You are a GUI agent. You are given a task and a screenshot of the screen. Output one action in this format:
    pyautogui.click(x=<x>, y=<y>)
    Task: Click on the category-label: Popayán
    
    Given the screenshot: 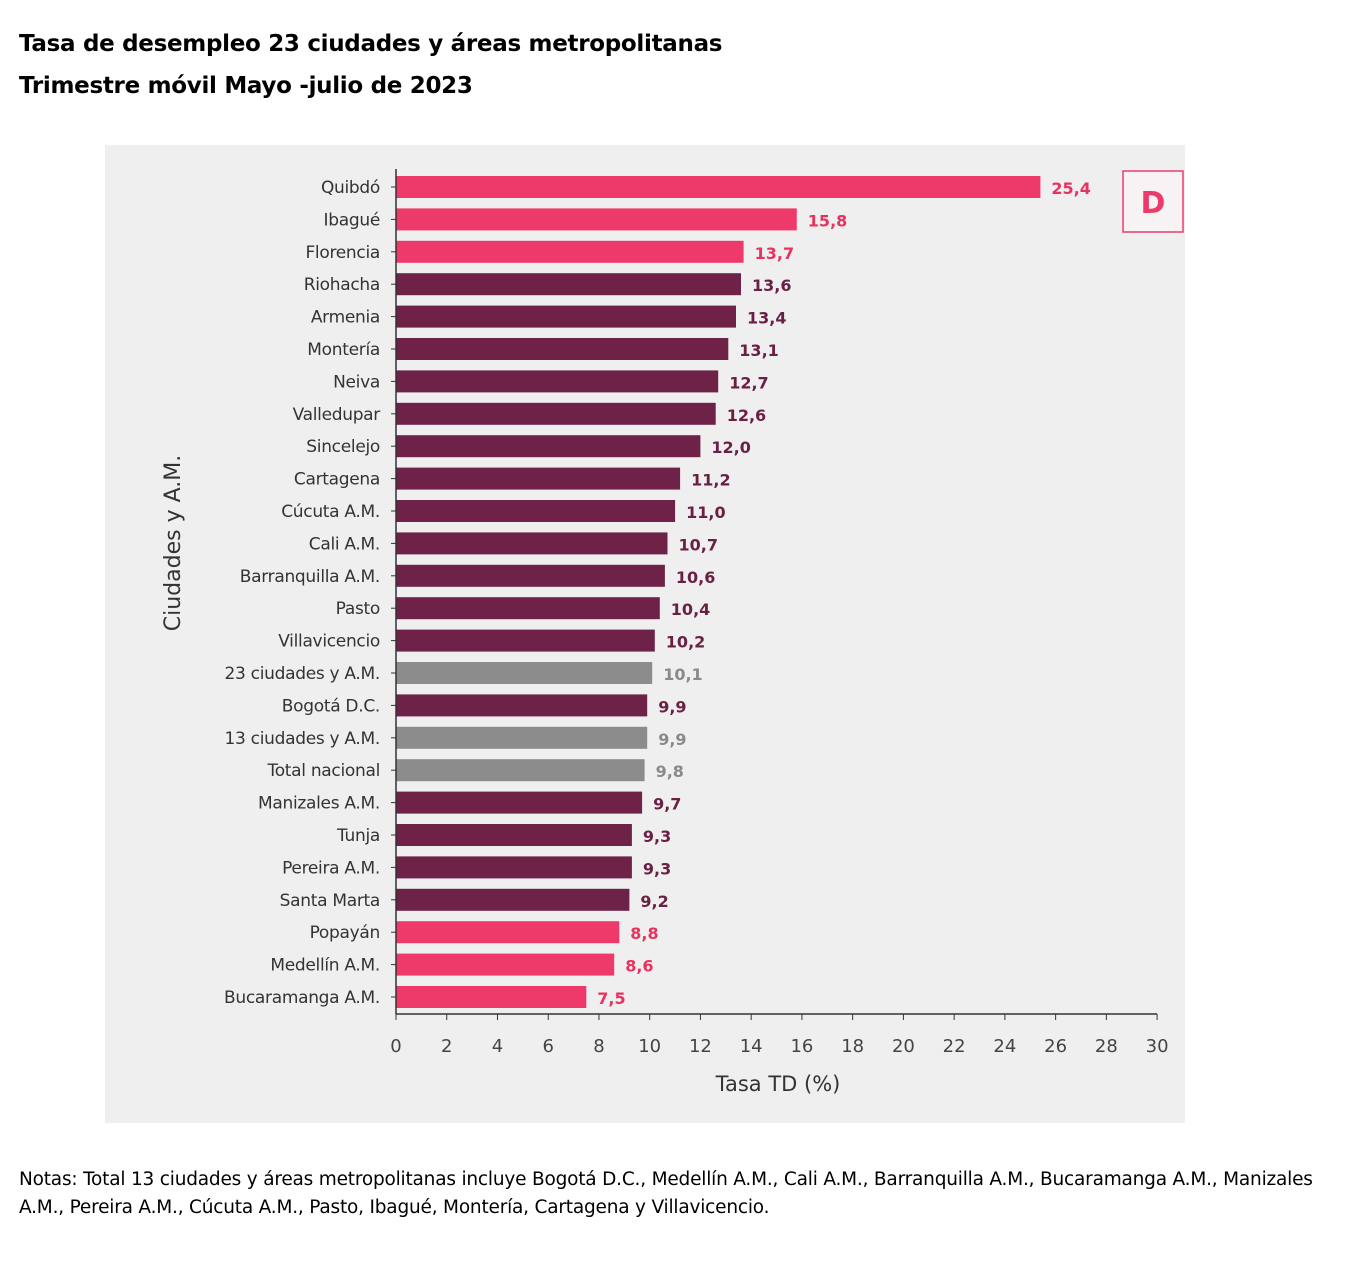 What is the action you would take?
    pyautogui.click(x=345, y=933)
    